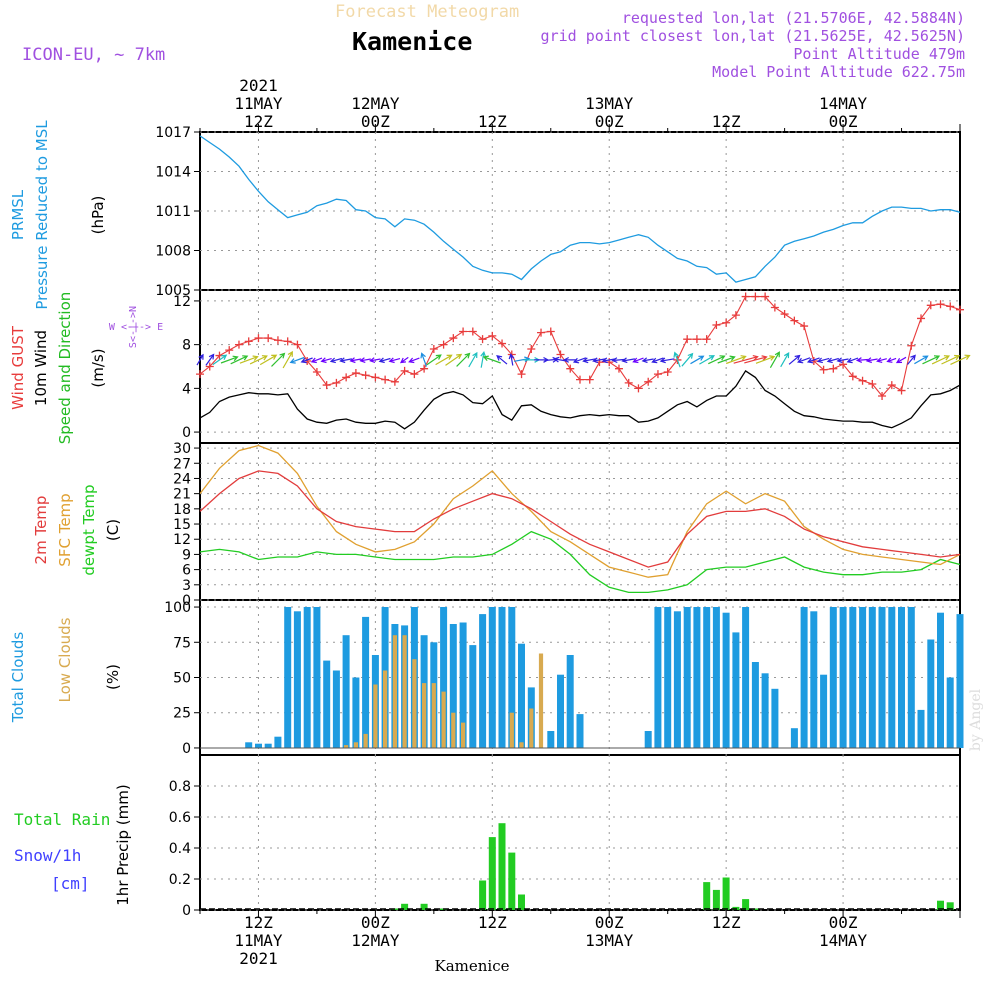  I want to click on y-tick-label: 6, so click(186, 571).